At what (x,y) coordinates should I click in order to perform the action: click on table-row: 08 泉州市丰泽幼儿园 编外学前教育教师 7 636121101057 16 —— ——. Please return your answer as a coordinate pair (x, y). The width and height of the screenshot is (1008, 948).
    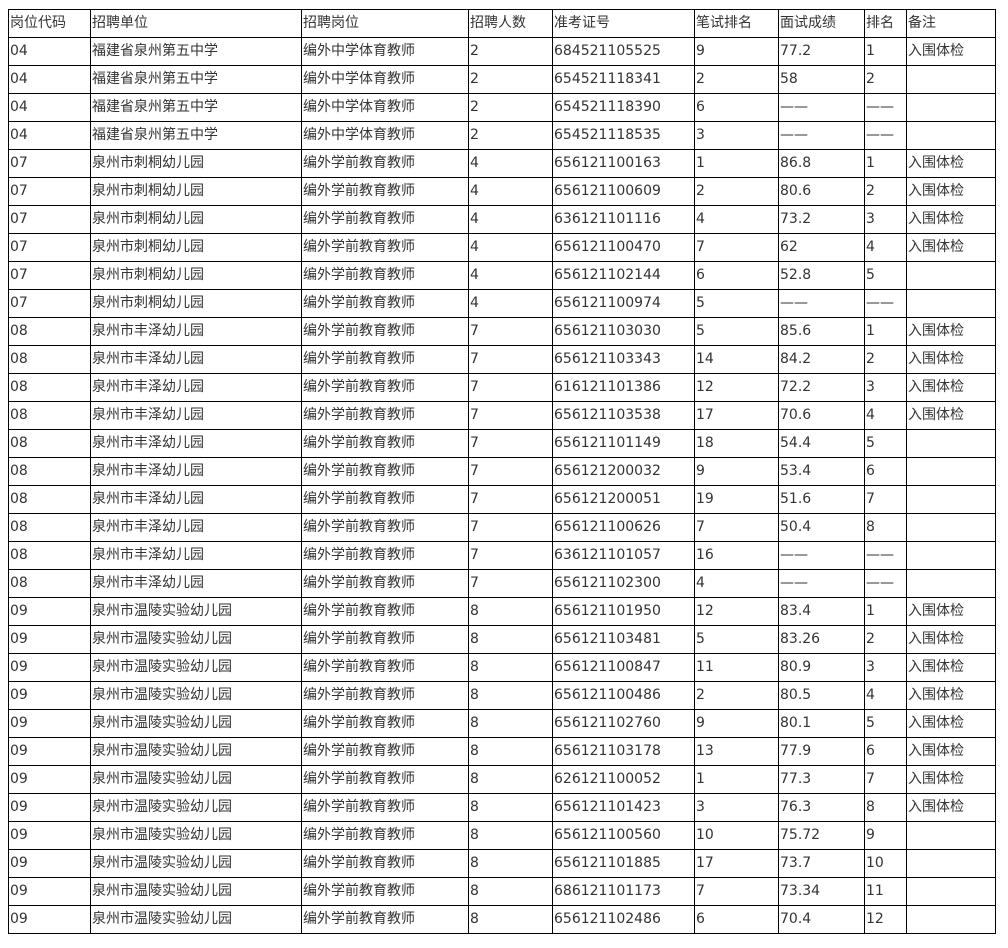
    Looking at the image, I should click on (502, 555).